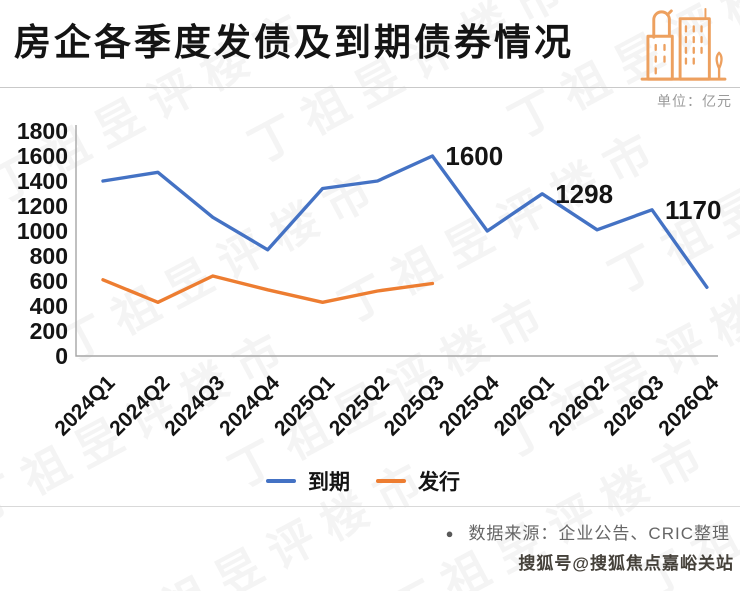 The width and height of the screenshot is (740, 591). Describe the element at coordinates (370, 506) in the screenshot. I see `footer-divider` at that location.